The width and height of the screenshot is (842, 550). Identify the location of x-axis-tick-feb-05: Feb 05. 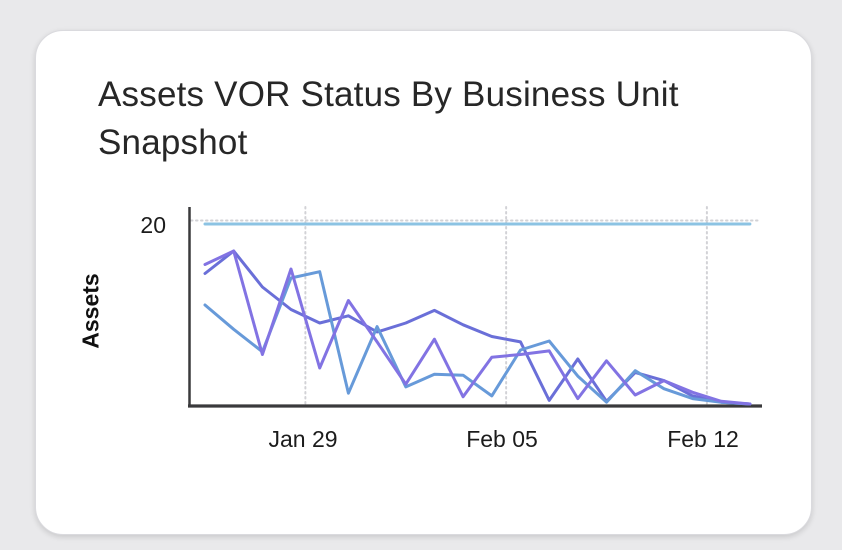
(502, 439).